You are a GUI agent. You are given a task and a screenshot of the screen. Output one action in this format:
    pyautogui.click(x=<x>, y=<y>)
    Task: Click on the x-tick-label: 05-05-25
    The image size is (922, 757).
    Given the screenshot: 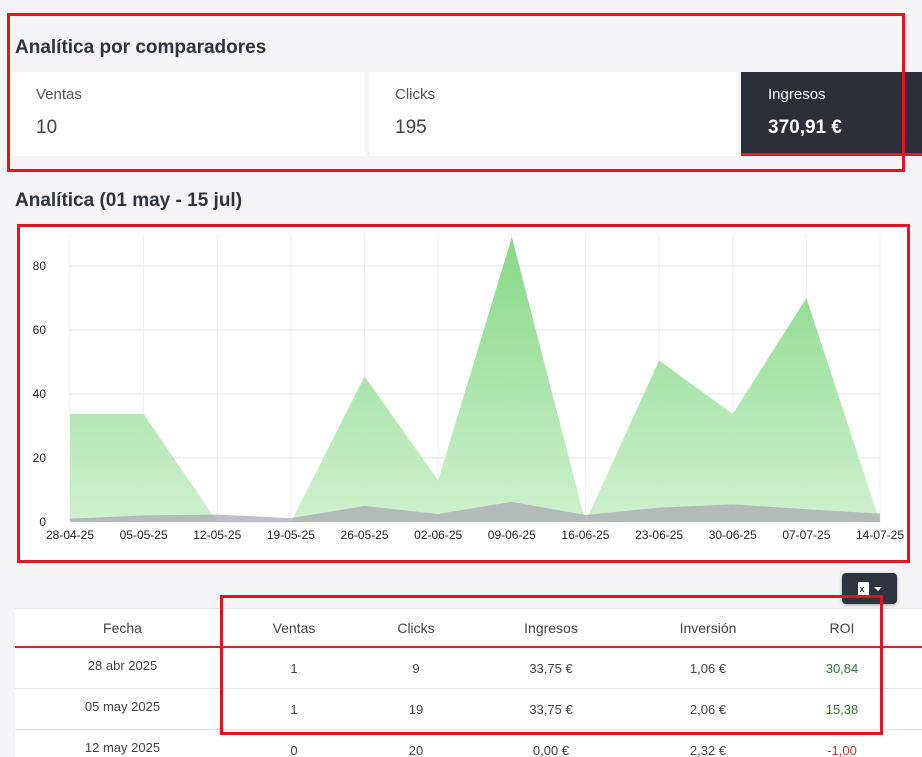 What is the action you would take?
    pyautogui.click(x=144, y=535)
    